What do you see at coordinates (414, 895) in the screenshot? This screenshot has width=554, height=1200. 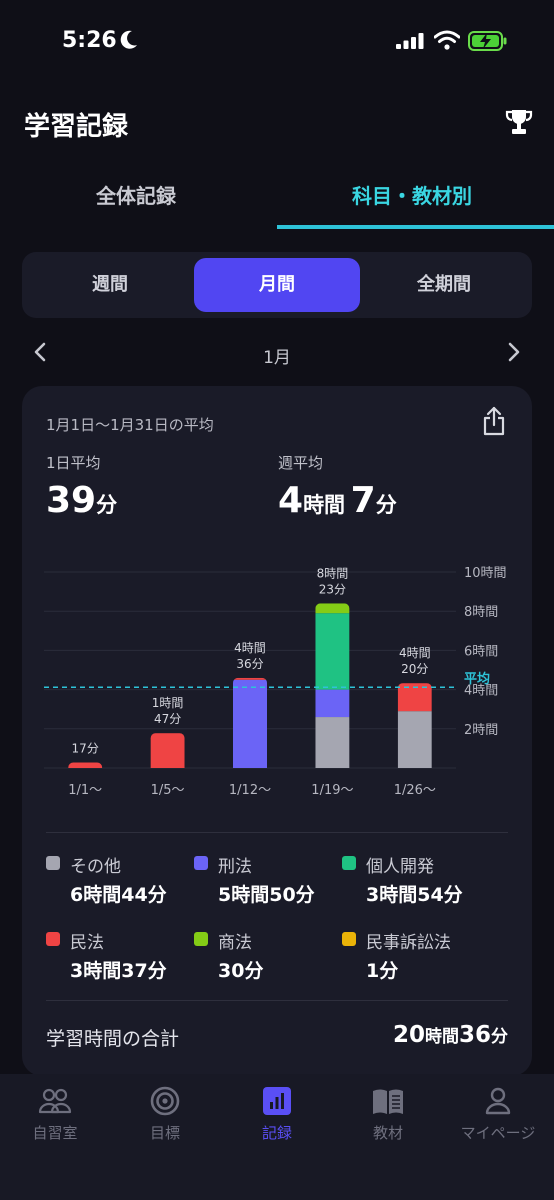 I see `legend-value: 3時間54分` at bounding box center [414, 895].